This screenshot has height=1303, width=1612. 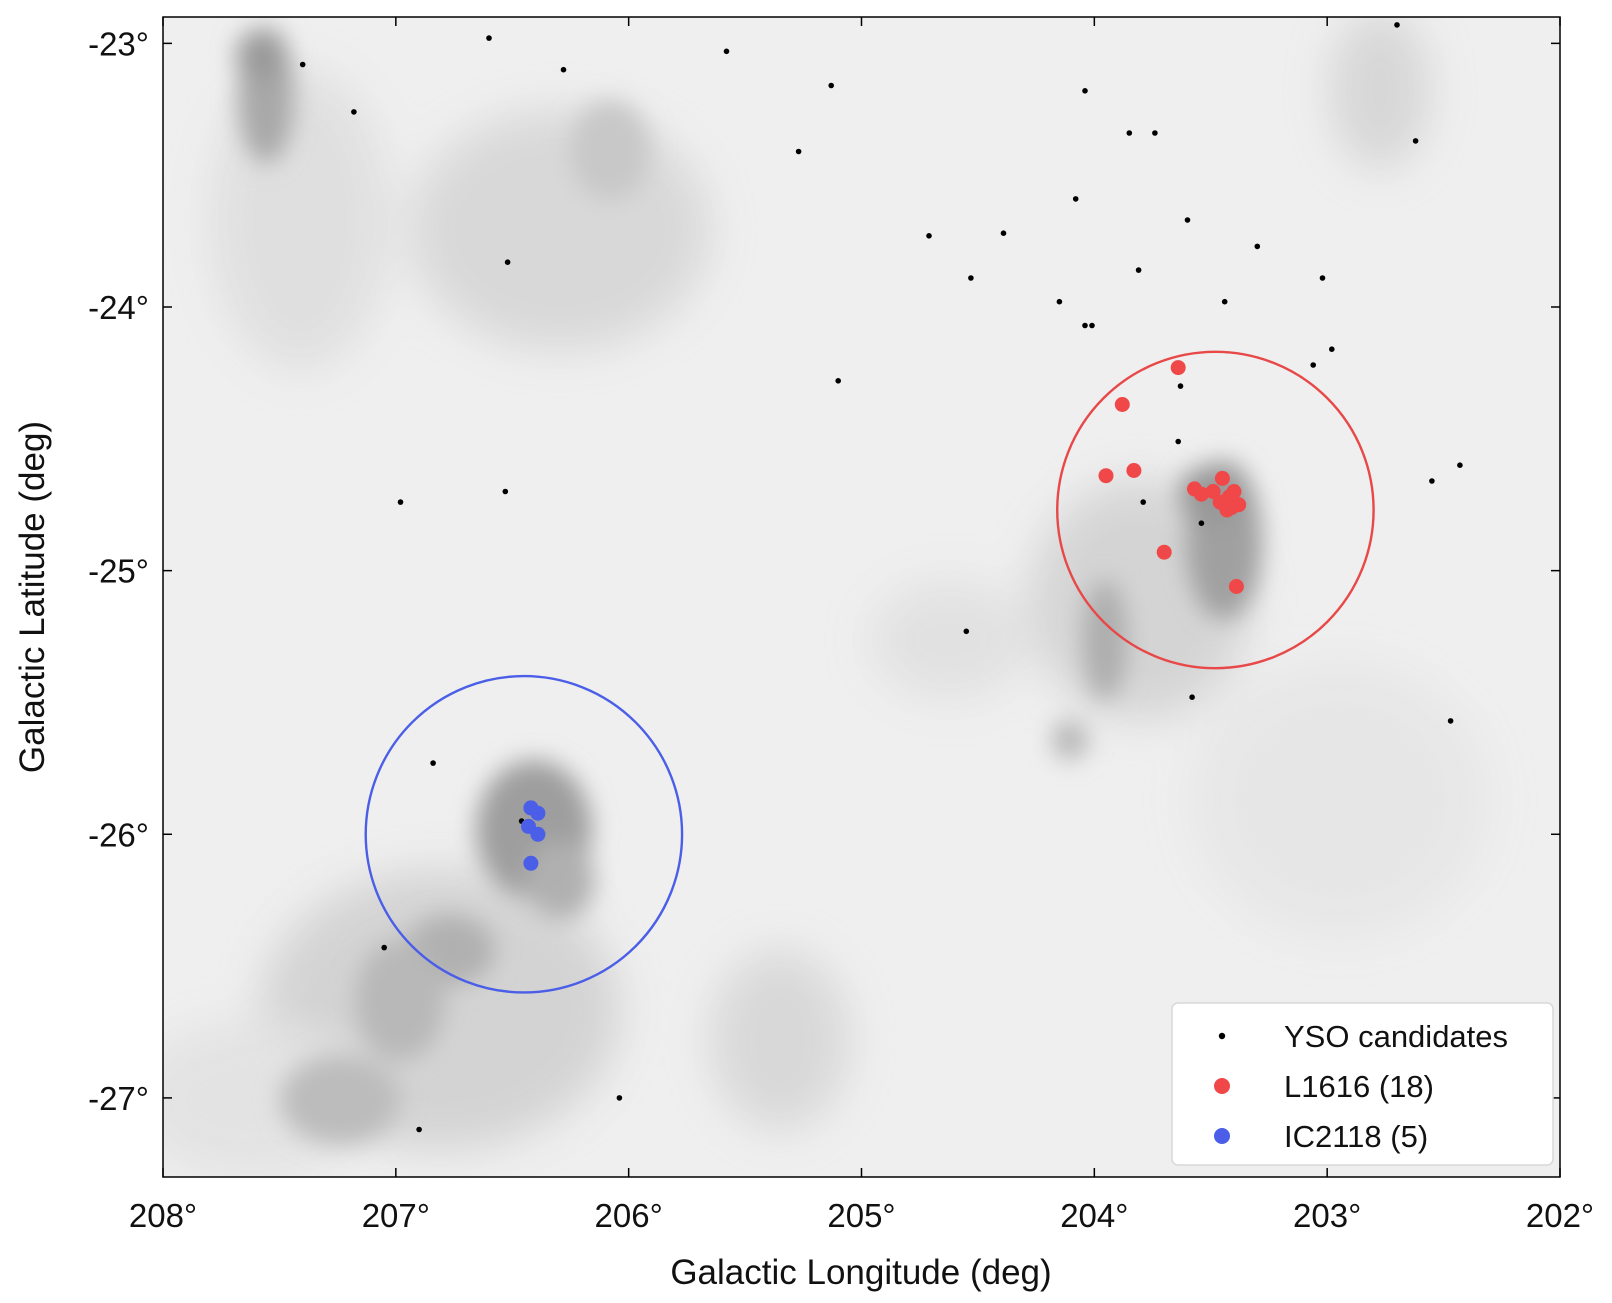 What do you see at coordinates (32, 597) in the screenshot?
I see `y-axis-title: Galactic Latitude (deg)` at bounding box center [32, 597].